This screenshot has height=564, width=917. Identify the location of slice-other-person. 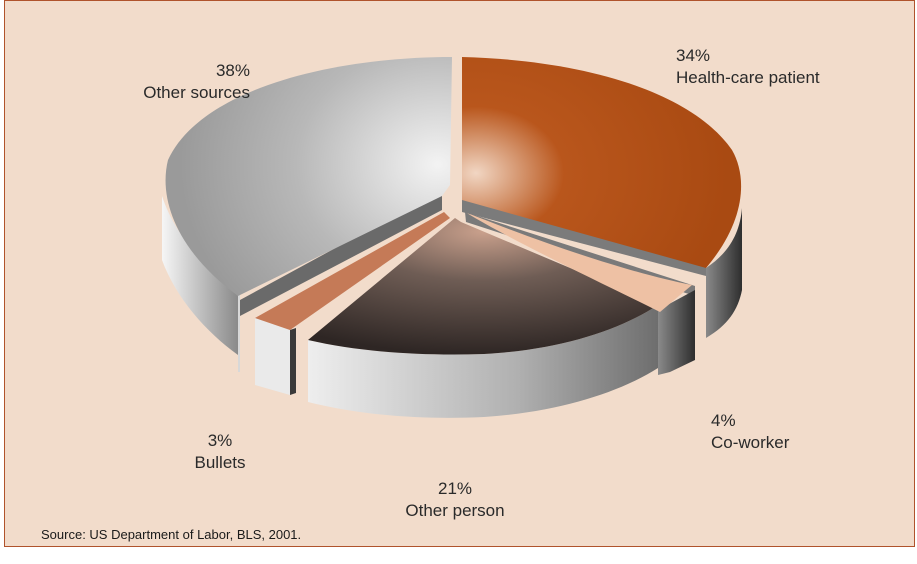
(483, 318).